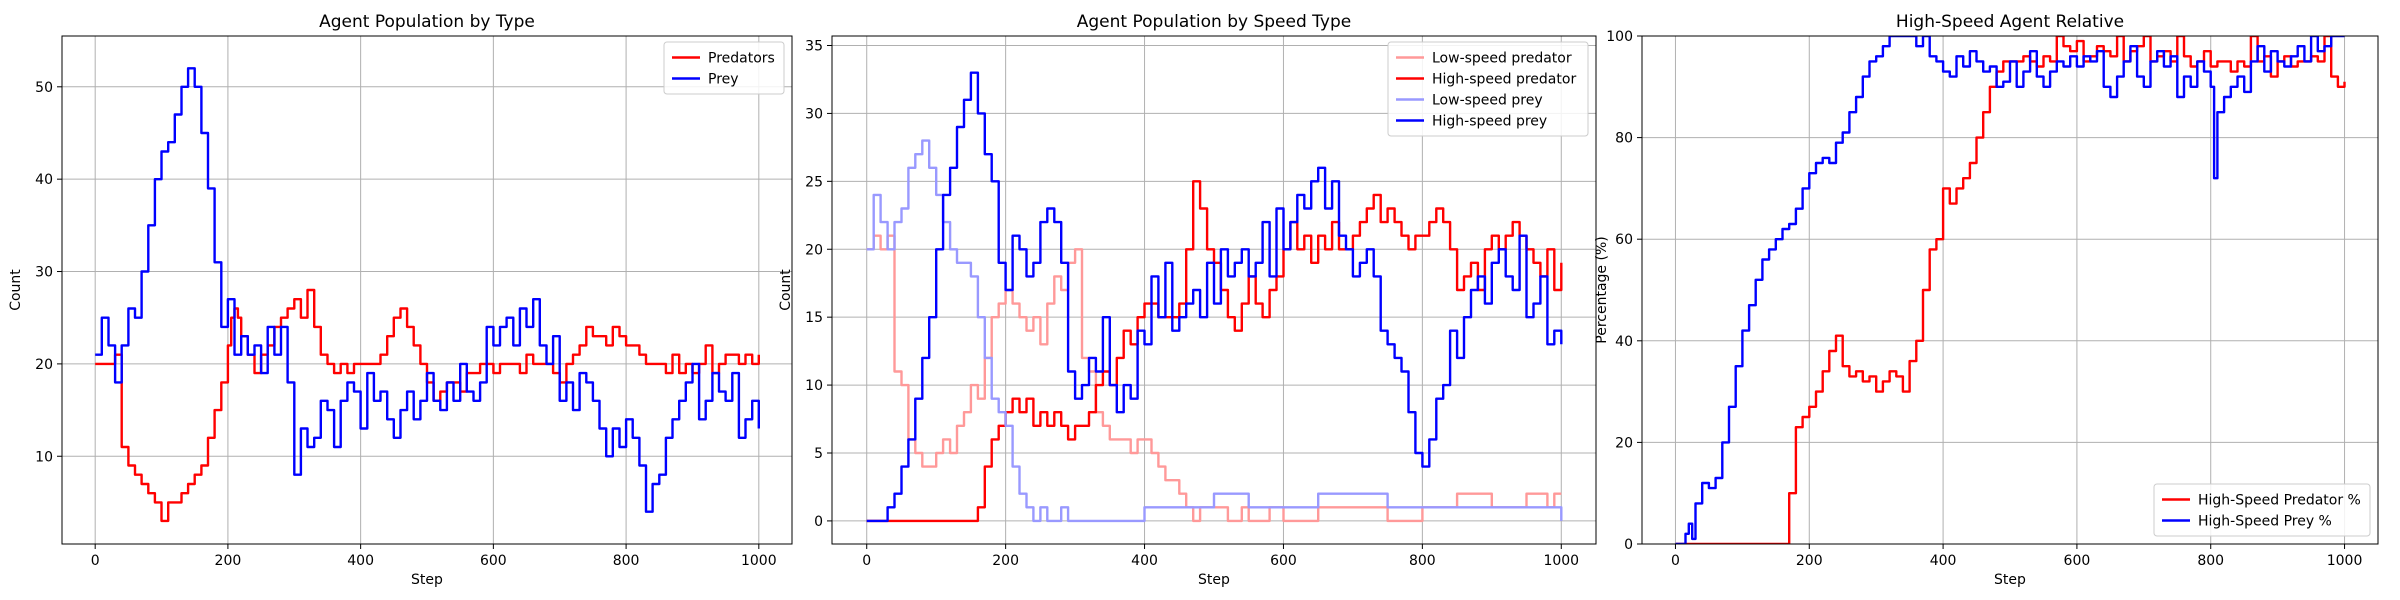  Describe the element at coordinates (2010, 22) in the screenshot. I see `chart-title: High-Speed Agent Relative` at that location.